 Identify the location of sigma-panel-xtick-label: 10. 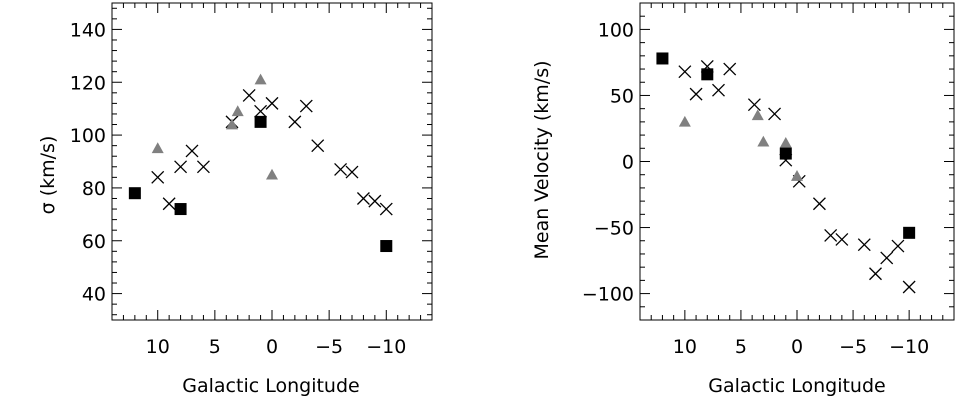
(158, 347).